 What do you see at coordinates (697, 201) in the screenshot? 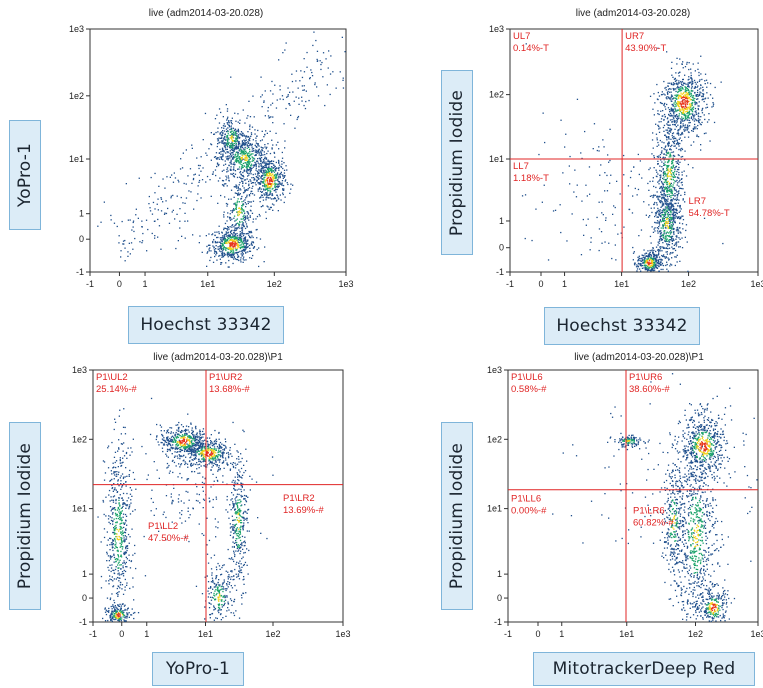
I see `gate-lower-right-name: LR7` at bounding box center [697, 201].